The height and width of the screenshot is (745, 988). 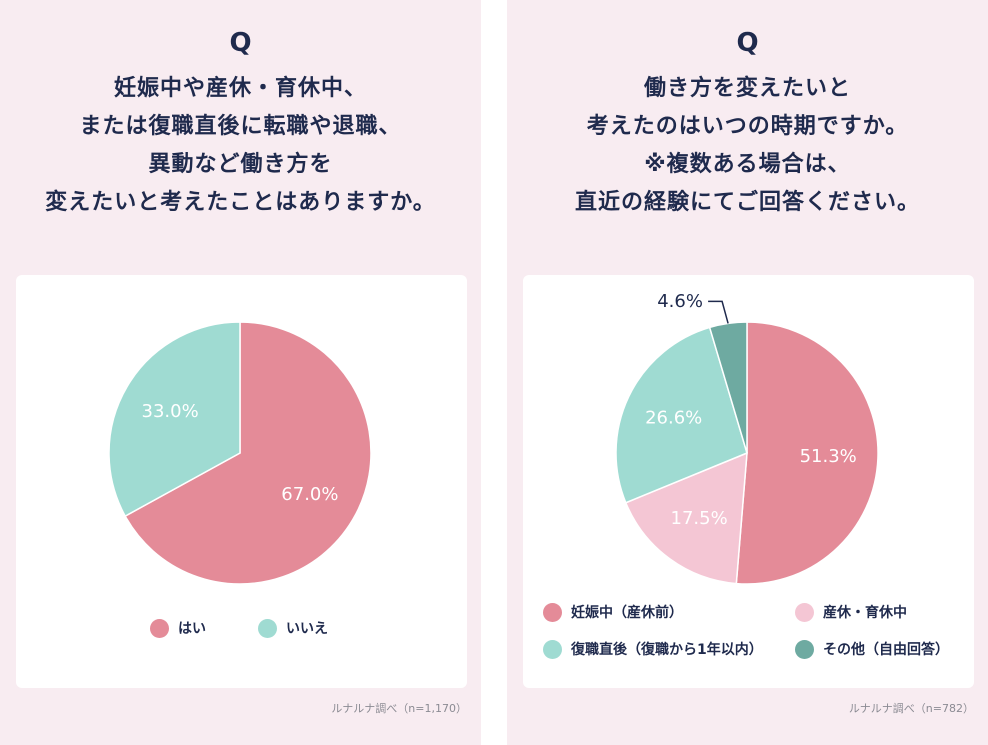 What do you see at coordinates (865, 613) in the screenshot?
I see `right-legend-label-leave: 産休・育休中` at bounding box center [865, 613].